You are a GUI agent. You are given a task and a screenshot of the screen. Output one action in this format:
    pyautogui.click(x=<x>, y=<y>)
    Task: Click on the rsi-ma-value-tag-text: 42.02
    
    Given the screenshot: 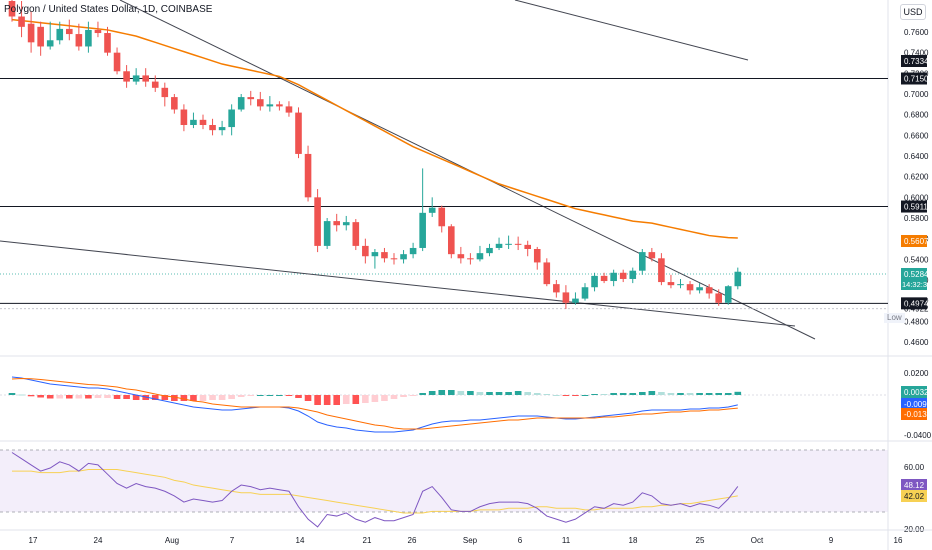 What is the action you would take?
    pyautogui.click(x=914, y=496)
    